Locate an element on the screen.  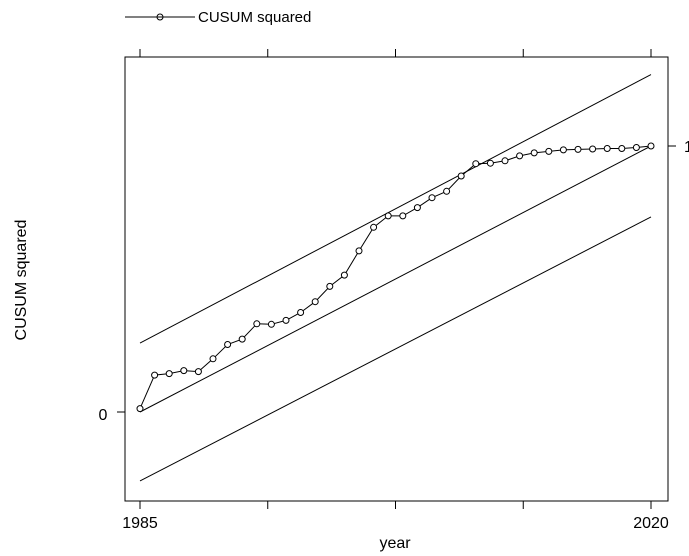
y-tick-label-right-1: 1 is located at coordinates (686, 147).